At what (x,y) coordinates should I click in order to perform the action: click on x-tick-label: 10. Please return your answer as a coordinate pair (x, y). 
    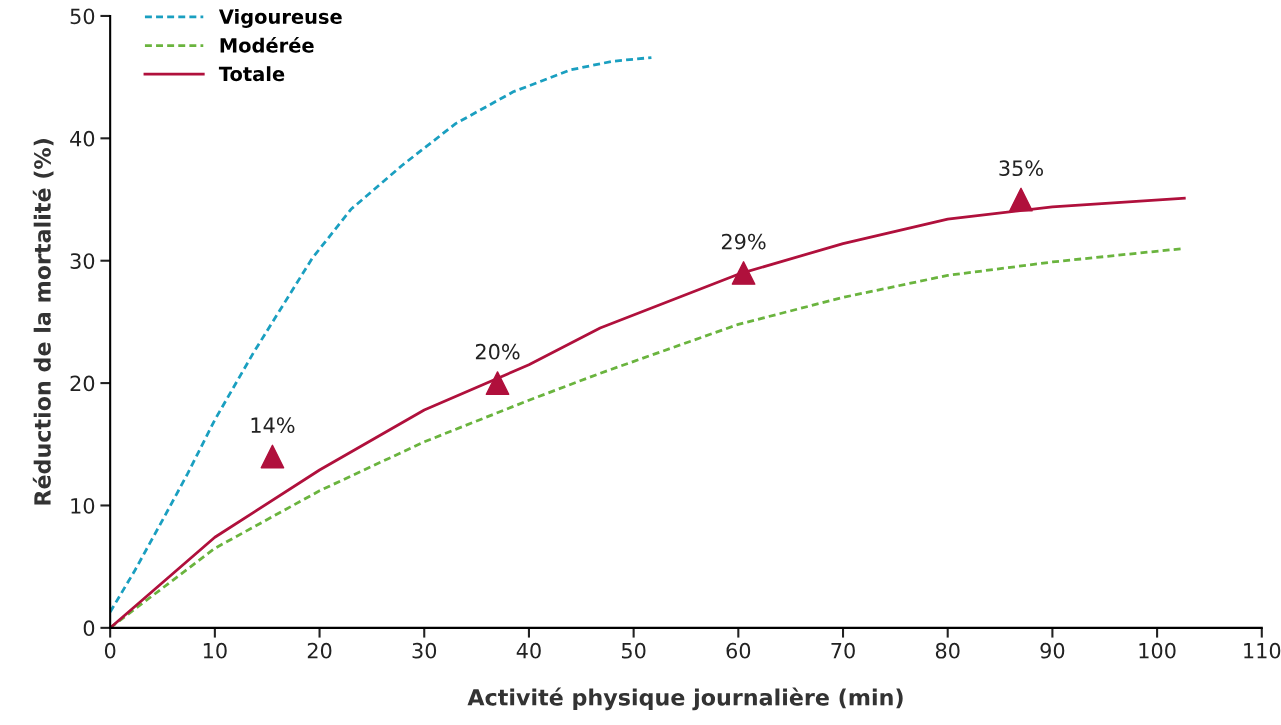
    Looking at the image, I should click on (215, 650).